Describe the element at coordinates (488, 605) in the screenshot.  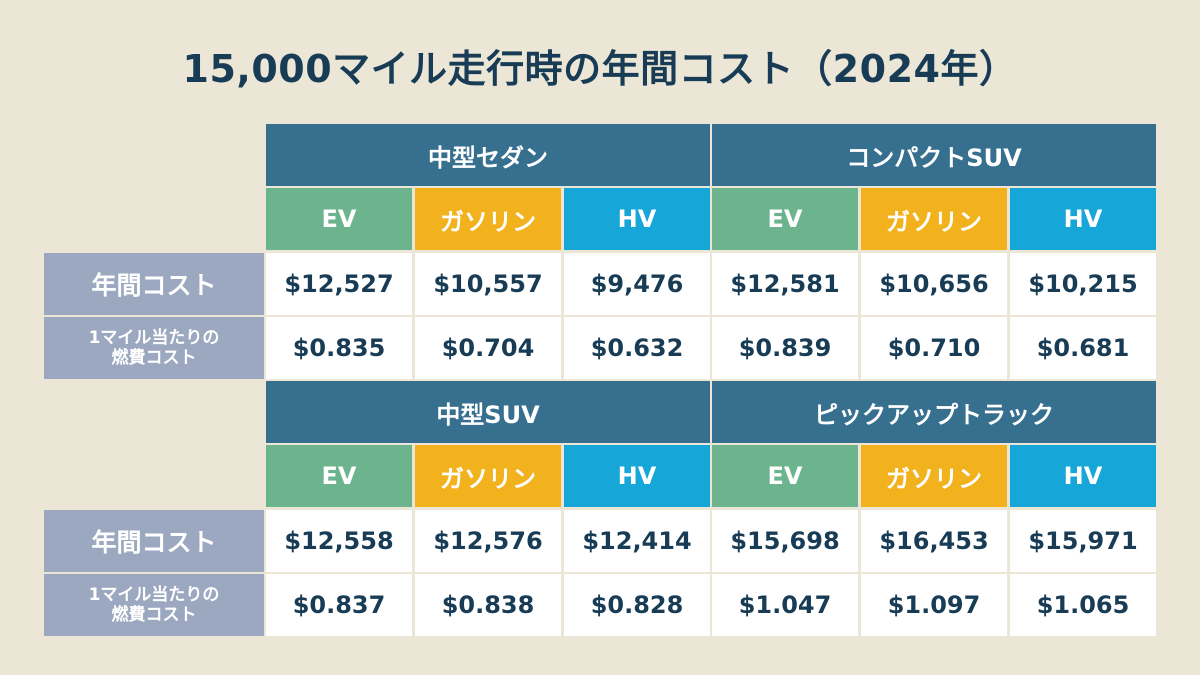
I see `per-mile-cost-cell: $0.838` at that location.